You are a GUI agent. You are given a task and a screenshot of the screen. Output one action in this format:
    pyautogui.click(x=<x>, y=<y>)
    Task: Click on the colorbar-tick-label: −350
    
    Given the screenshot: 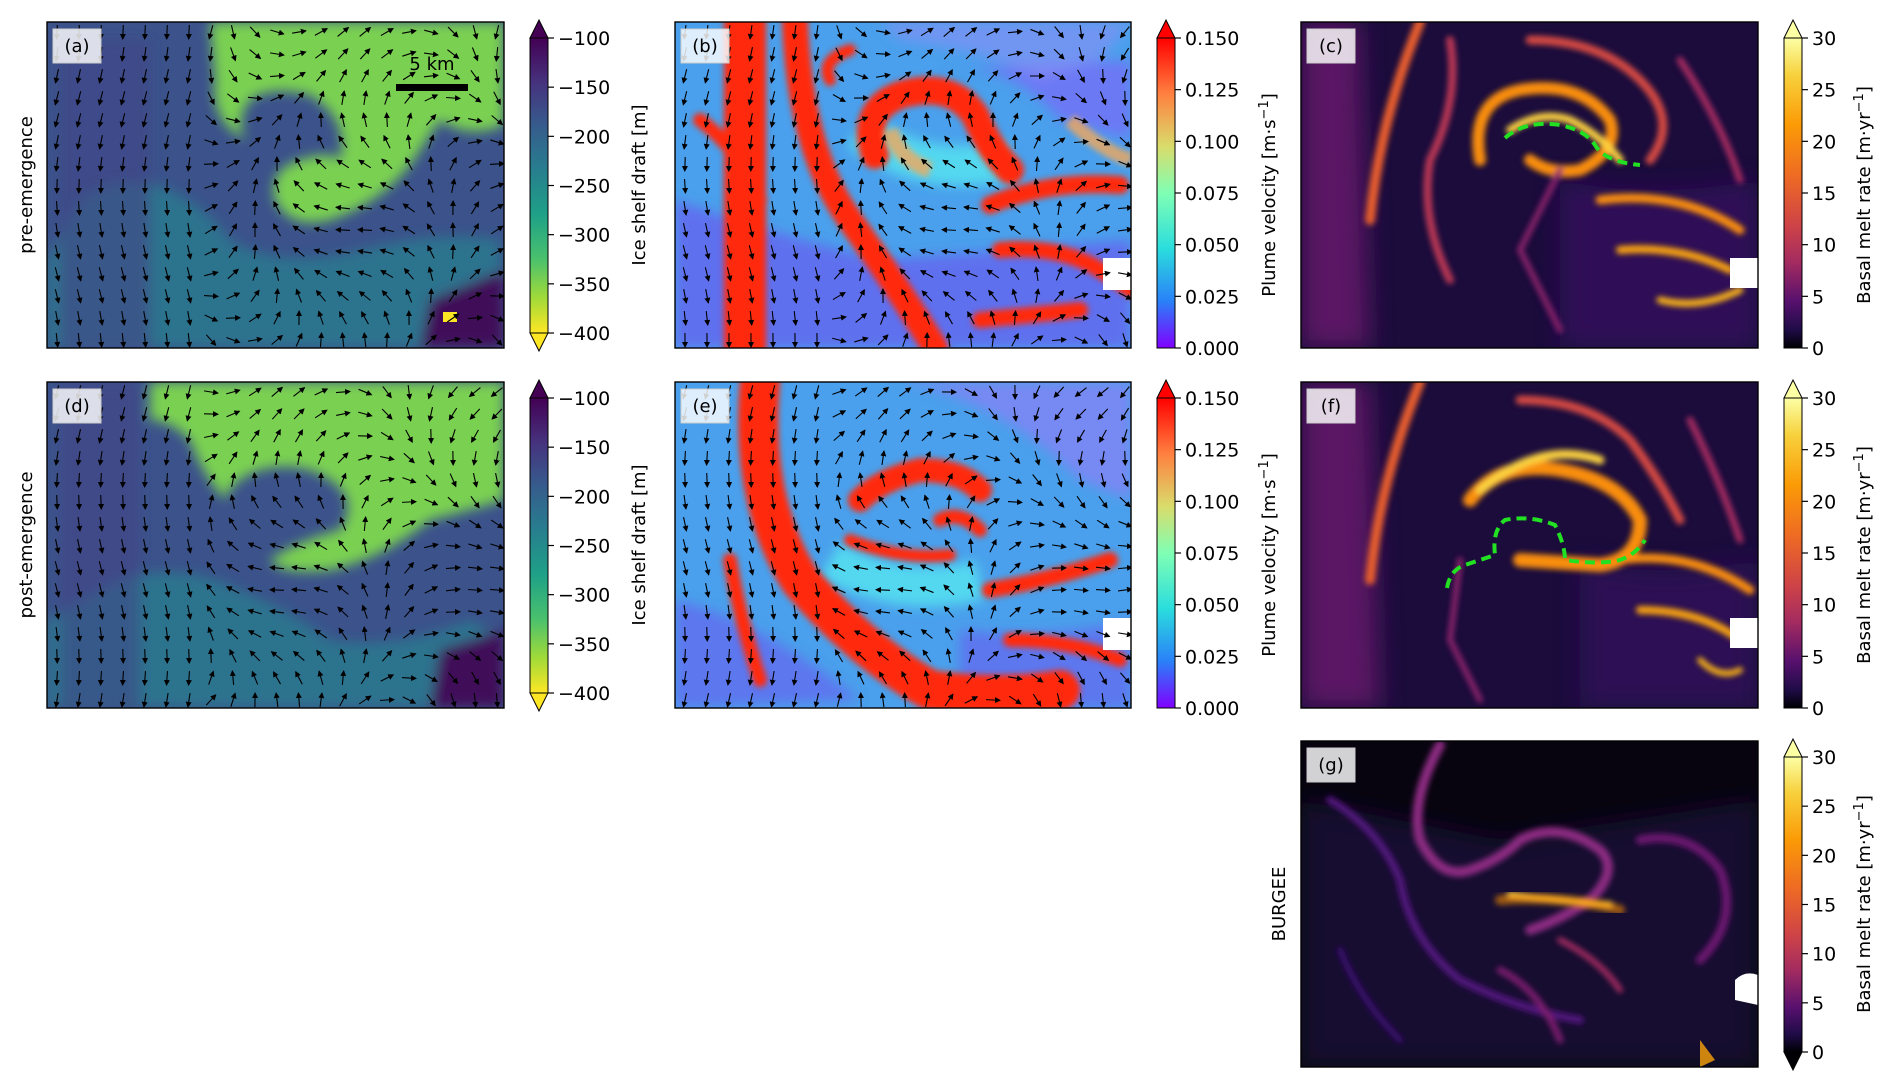 What is the action you would take?
    pyautogui.click(x=584, y=285)
    